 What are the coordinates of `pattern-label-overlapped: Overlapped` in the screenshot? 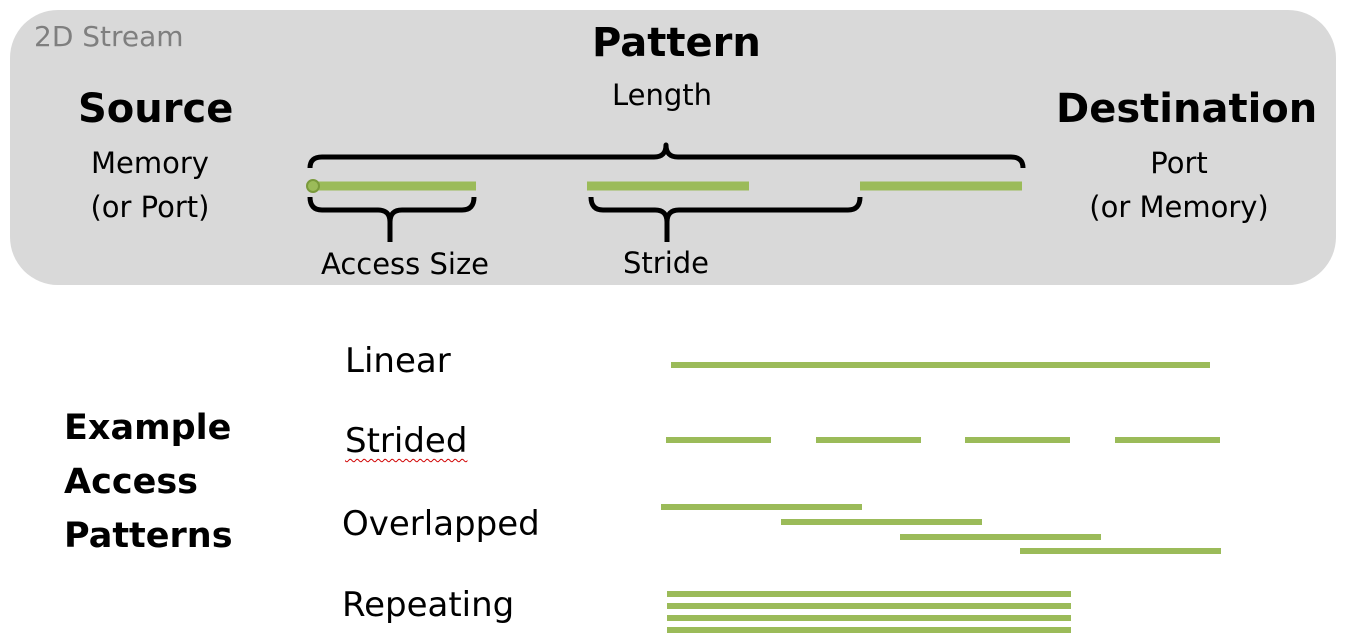 It's located at (441, 524).